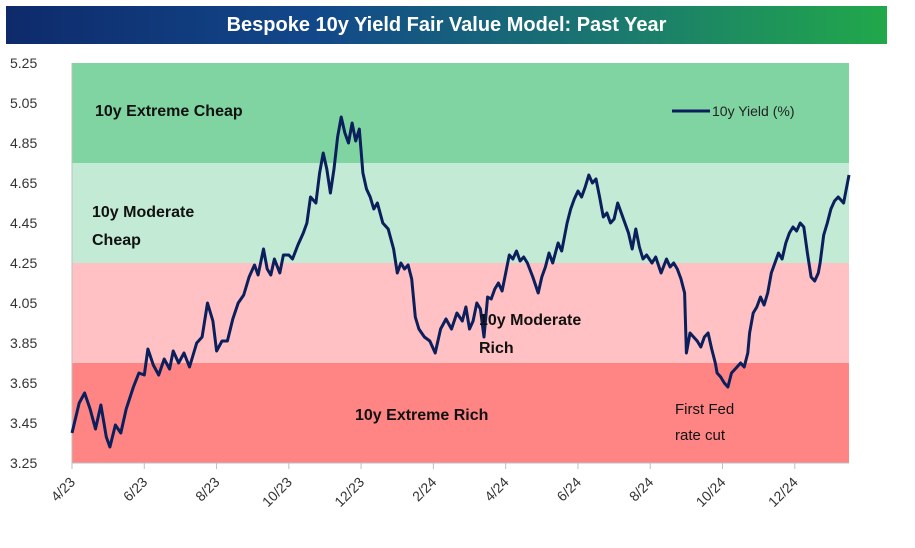 The width and height of the screenshot is (915, 548). What do you see at coordinates (23, 463) in the screenshot?
I see `y-tick-label: 3.25` at bounding box center [23, 463].